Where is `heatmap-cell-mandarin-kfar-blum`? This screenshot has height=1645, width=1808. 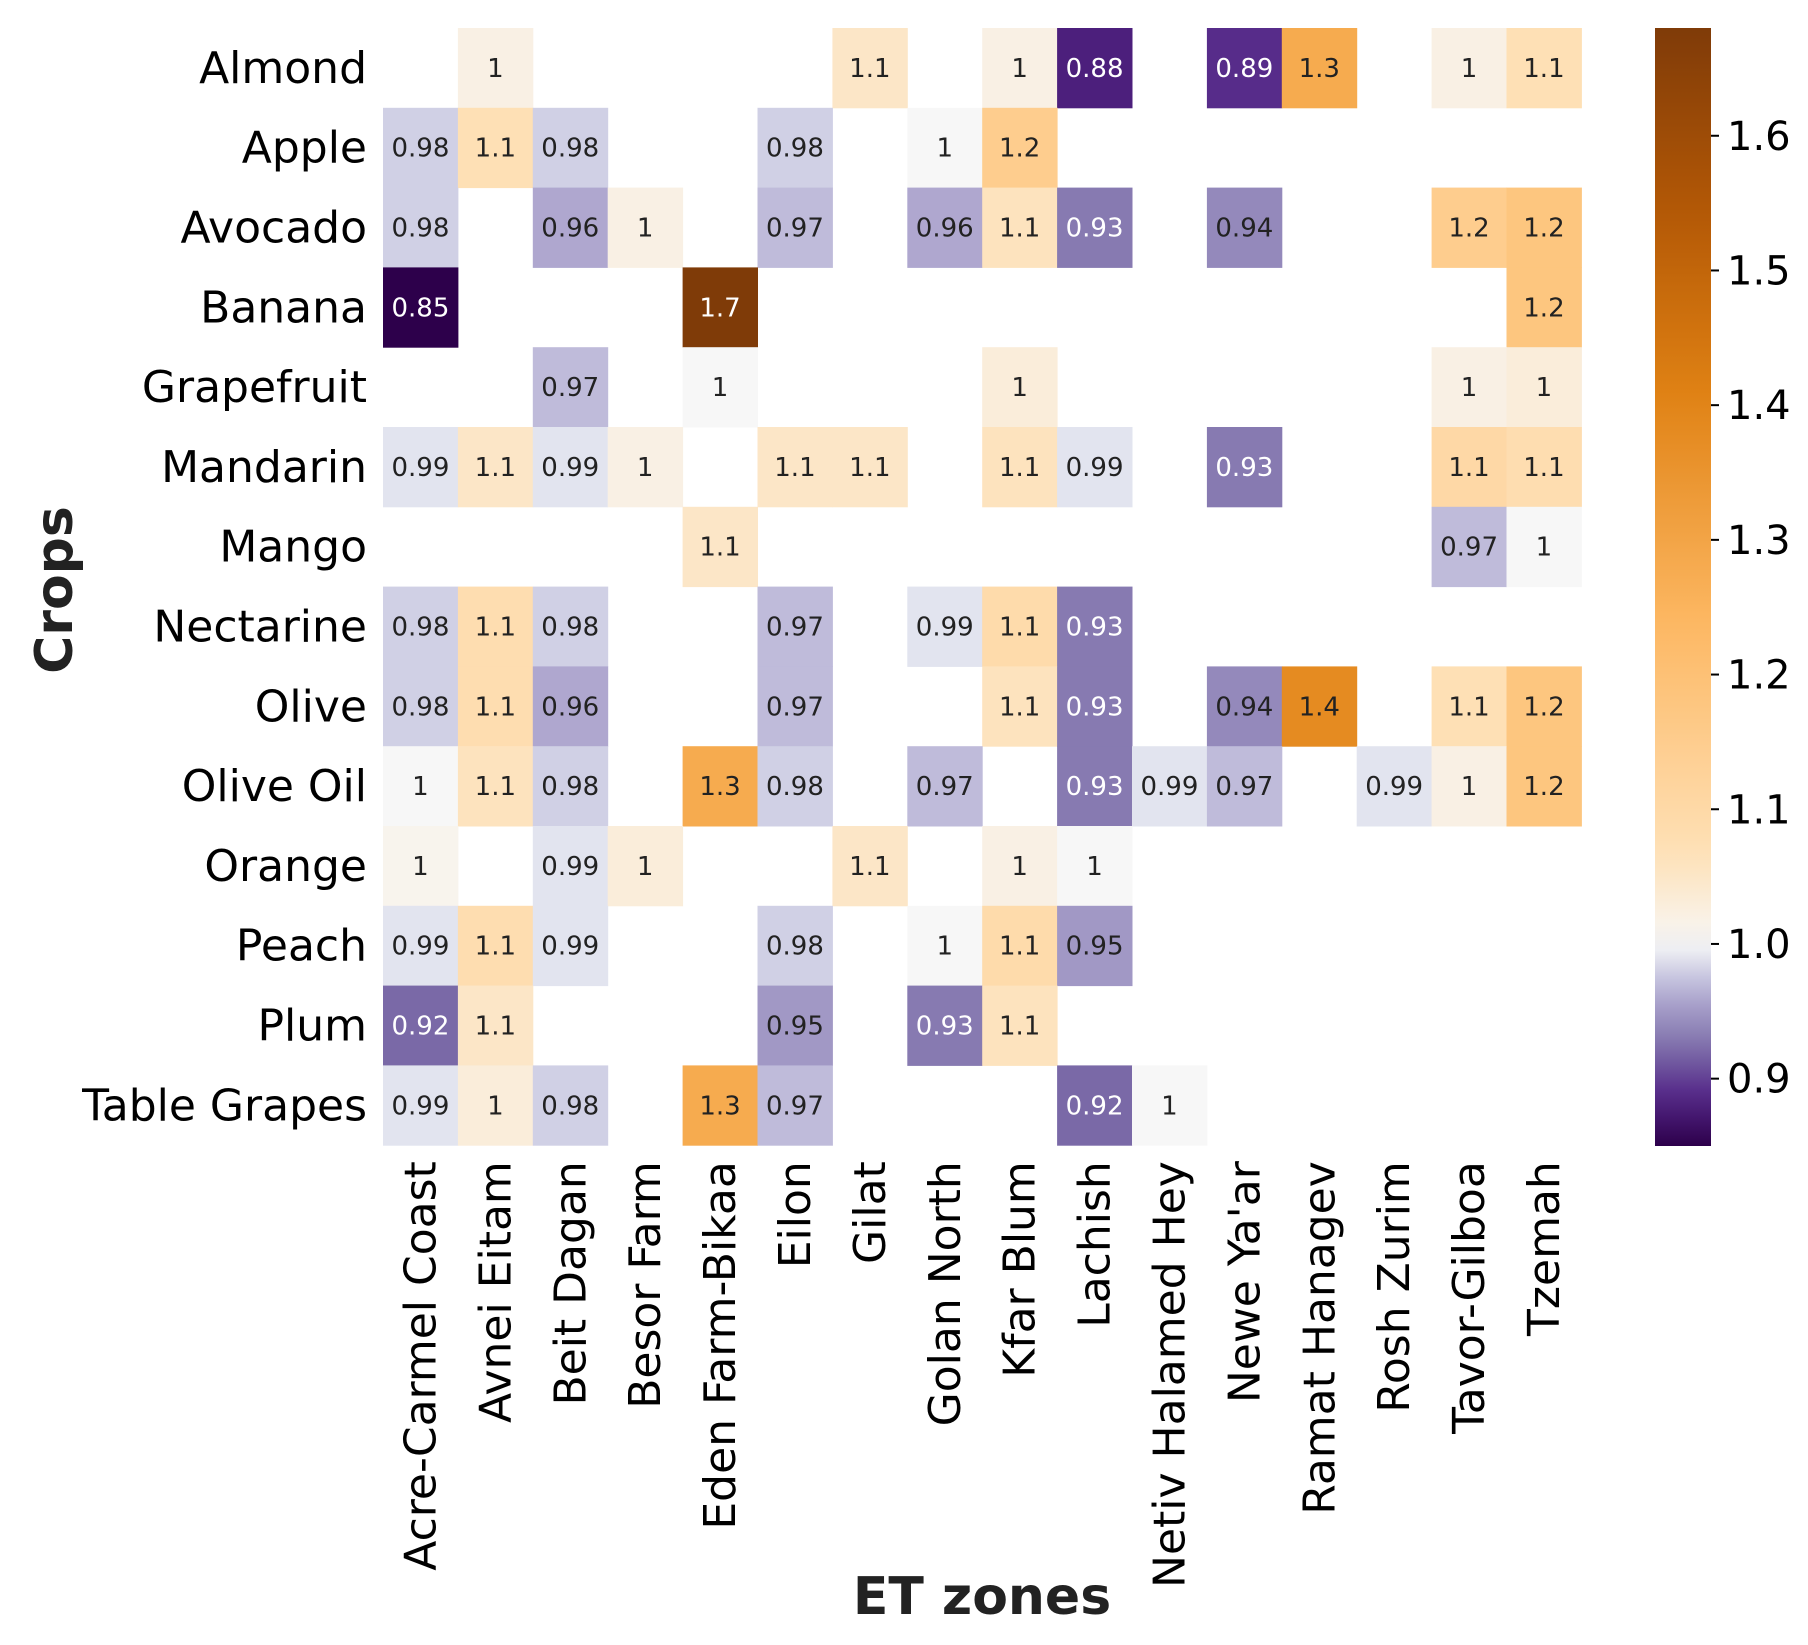
heatmap-cell-mandarin-kfar-blum is located at coordinates (1020, 467).